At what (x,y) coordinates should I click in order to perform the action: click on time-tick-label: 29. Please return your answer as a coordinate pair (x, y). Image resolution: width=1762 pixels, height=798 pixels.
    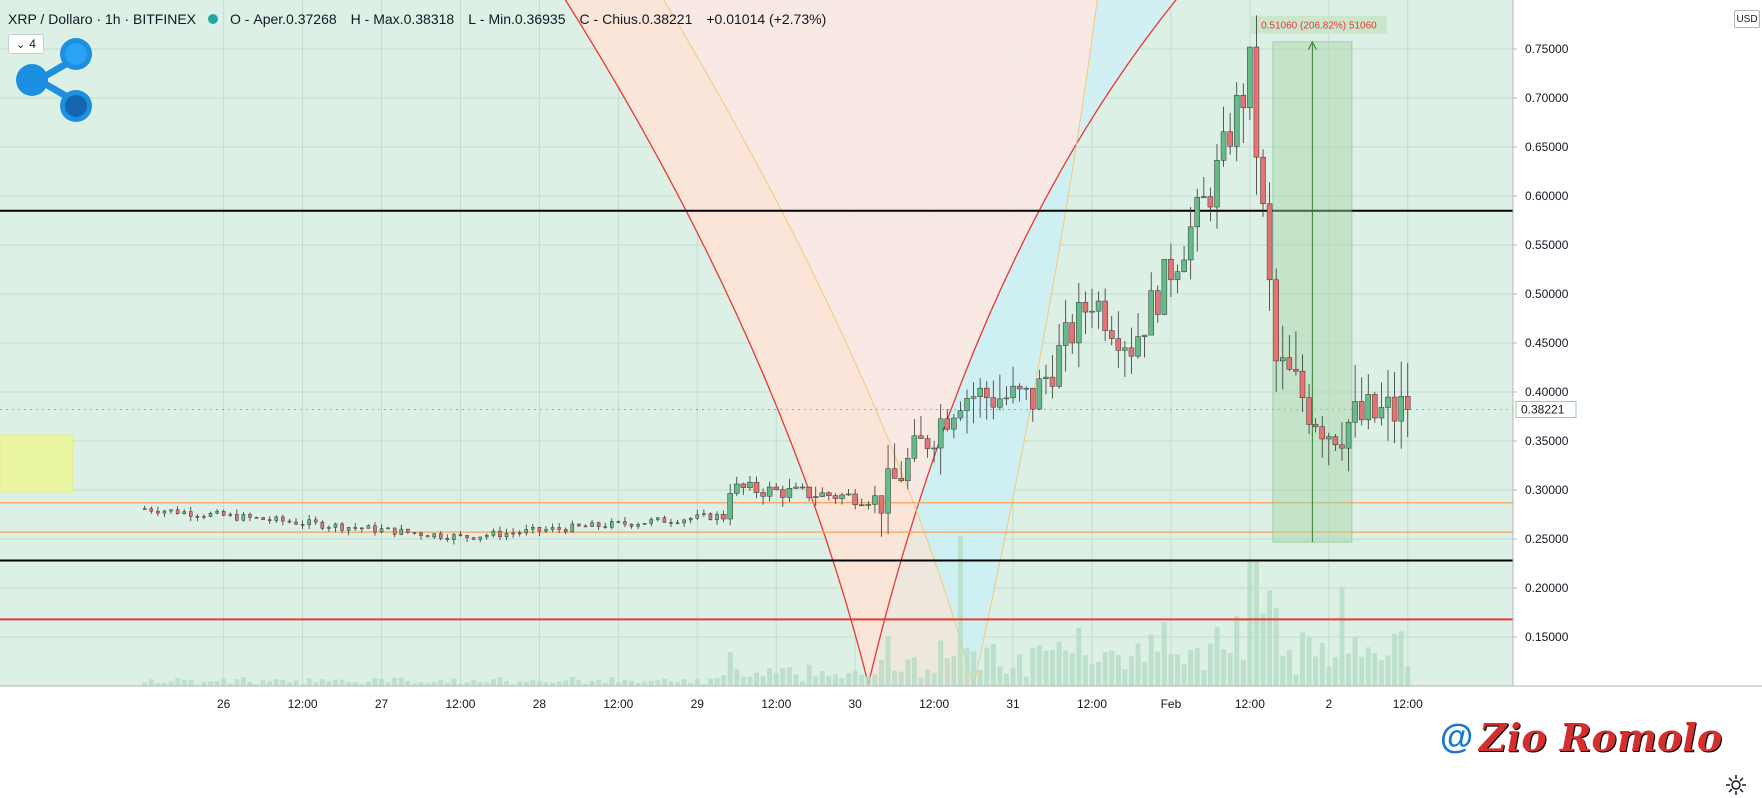
    Looking at the image, I should click on (698, 704).